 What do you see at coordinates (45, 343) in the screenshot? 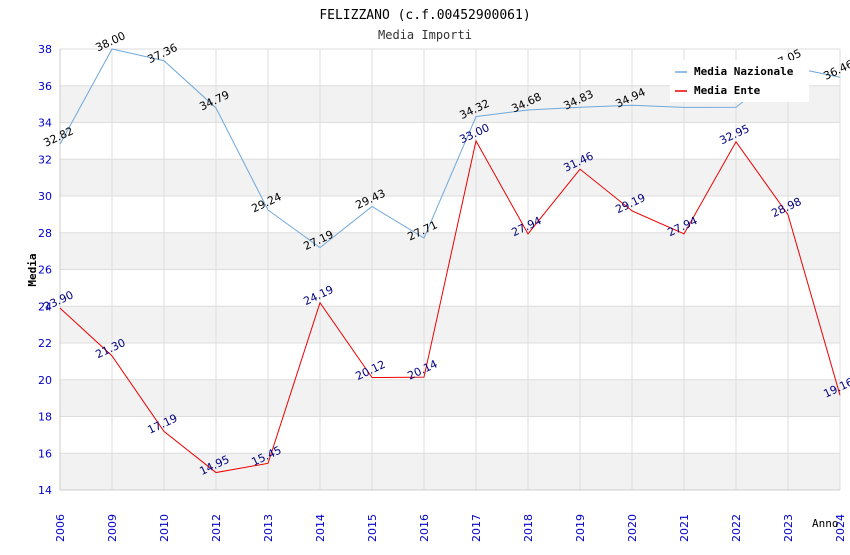
I see `y-tick-label: 22` at bounding box center [45, 343].